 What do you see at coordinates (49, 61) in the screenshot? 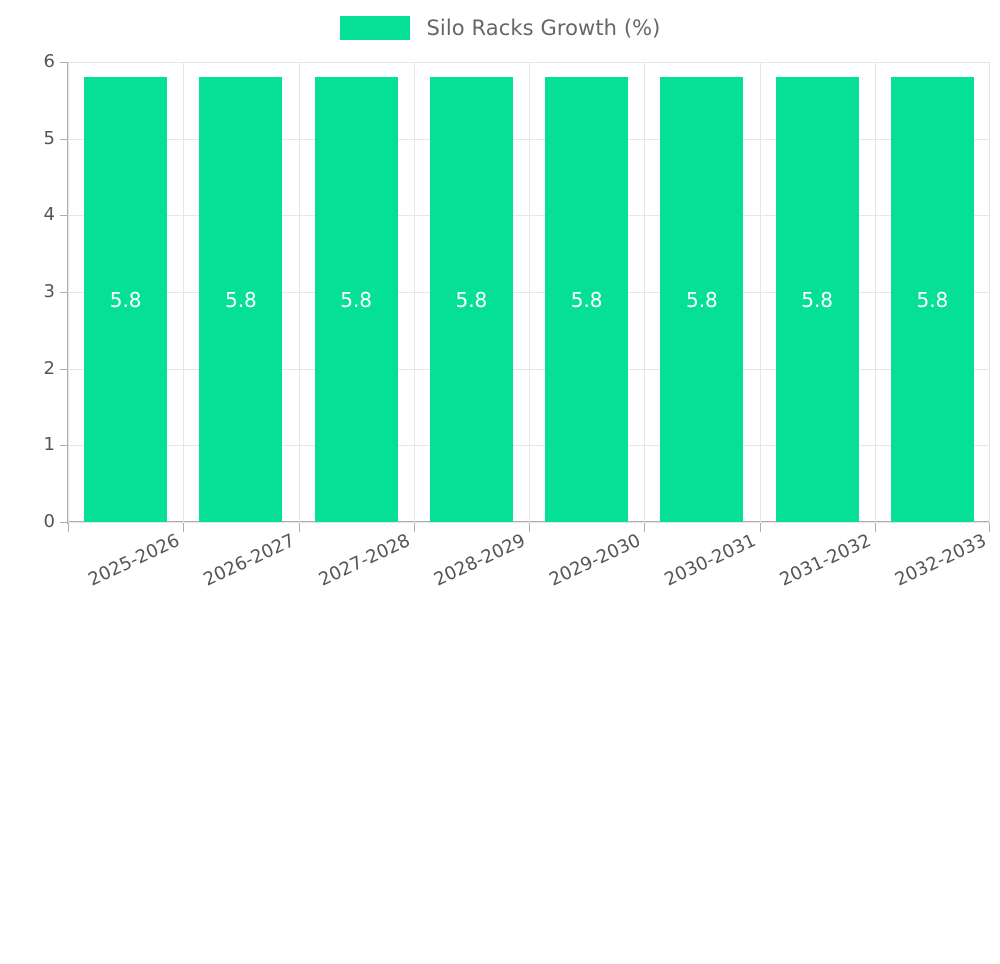
I see `y-tick-label: 6` at bounding box center [49, 61].